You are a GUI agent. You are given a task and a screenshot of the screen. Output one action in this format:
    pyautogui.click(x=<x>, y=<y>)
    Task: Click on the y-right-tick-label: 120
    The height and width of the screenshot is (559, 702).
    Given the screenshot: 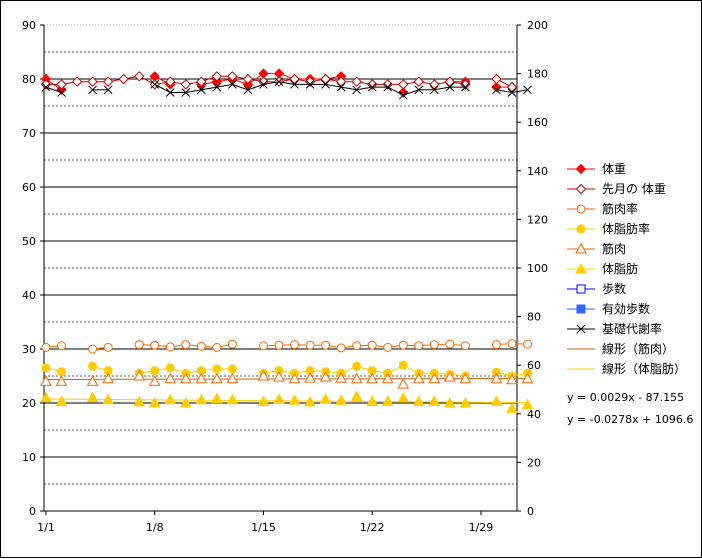 What is the action you would take?
    pyautogui.click(x=537, y=219)
    